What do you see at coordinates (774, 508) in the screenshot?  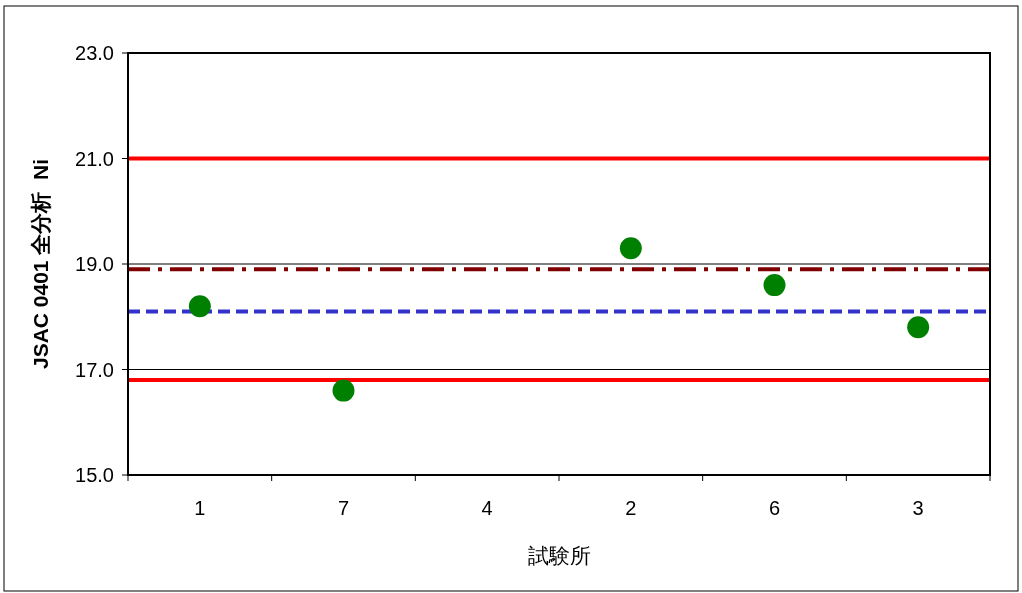 I see `x-tick-label: 6` at bounding box center [774, 508].